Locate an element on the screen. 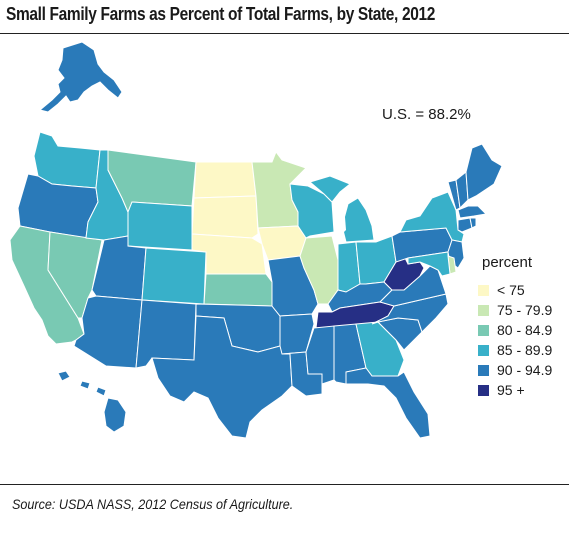 The width and height of the screenshot is (569, 533). state-SD is located at coordinates (225, 217).